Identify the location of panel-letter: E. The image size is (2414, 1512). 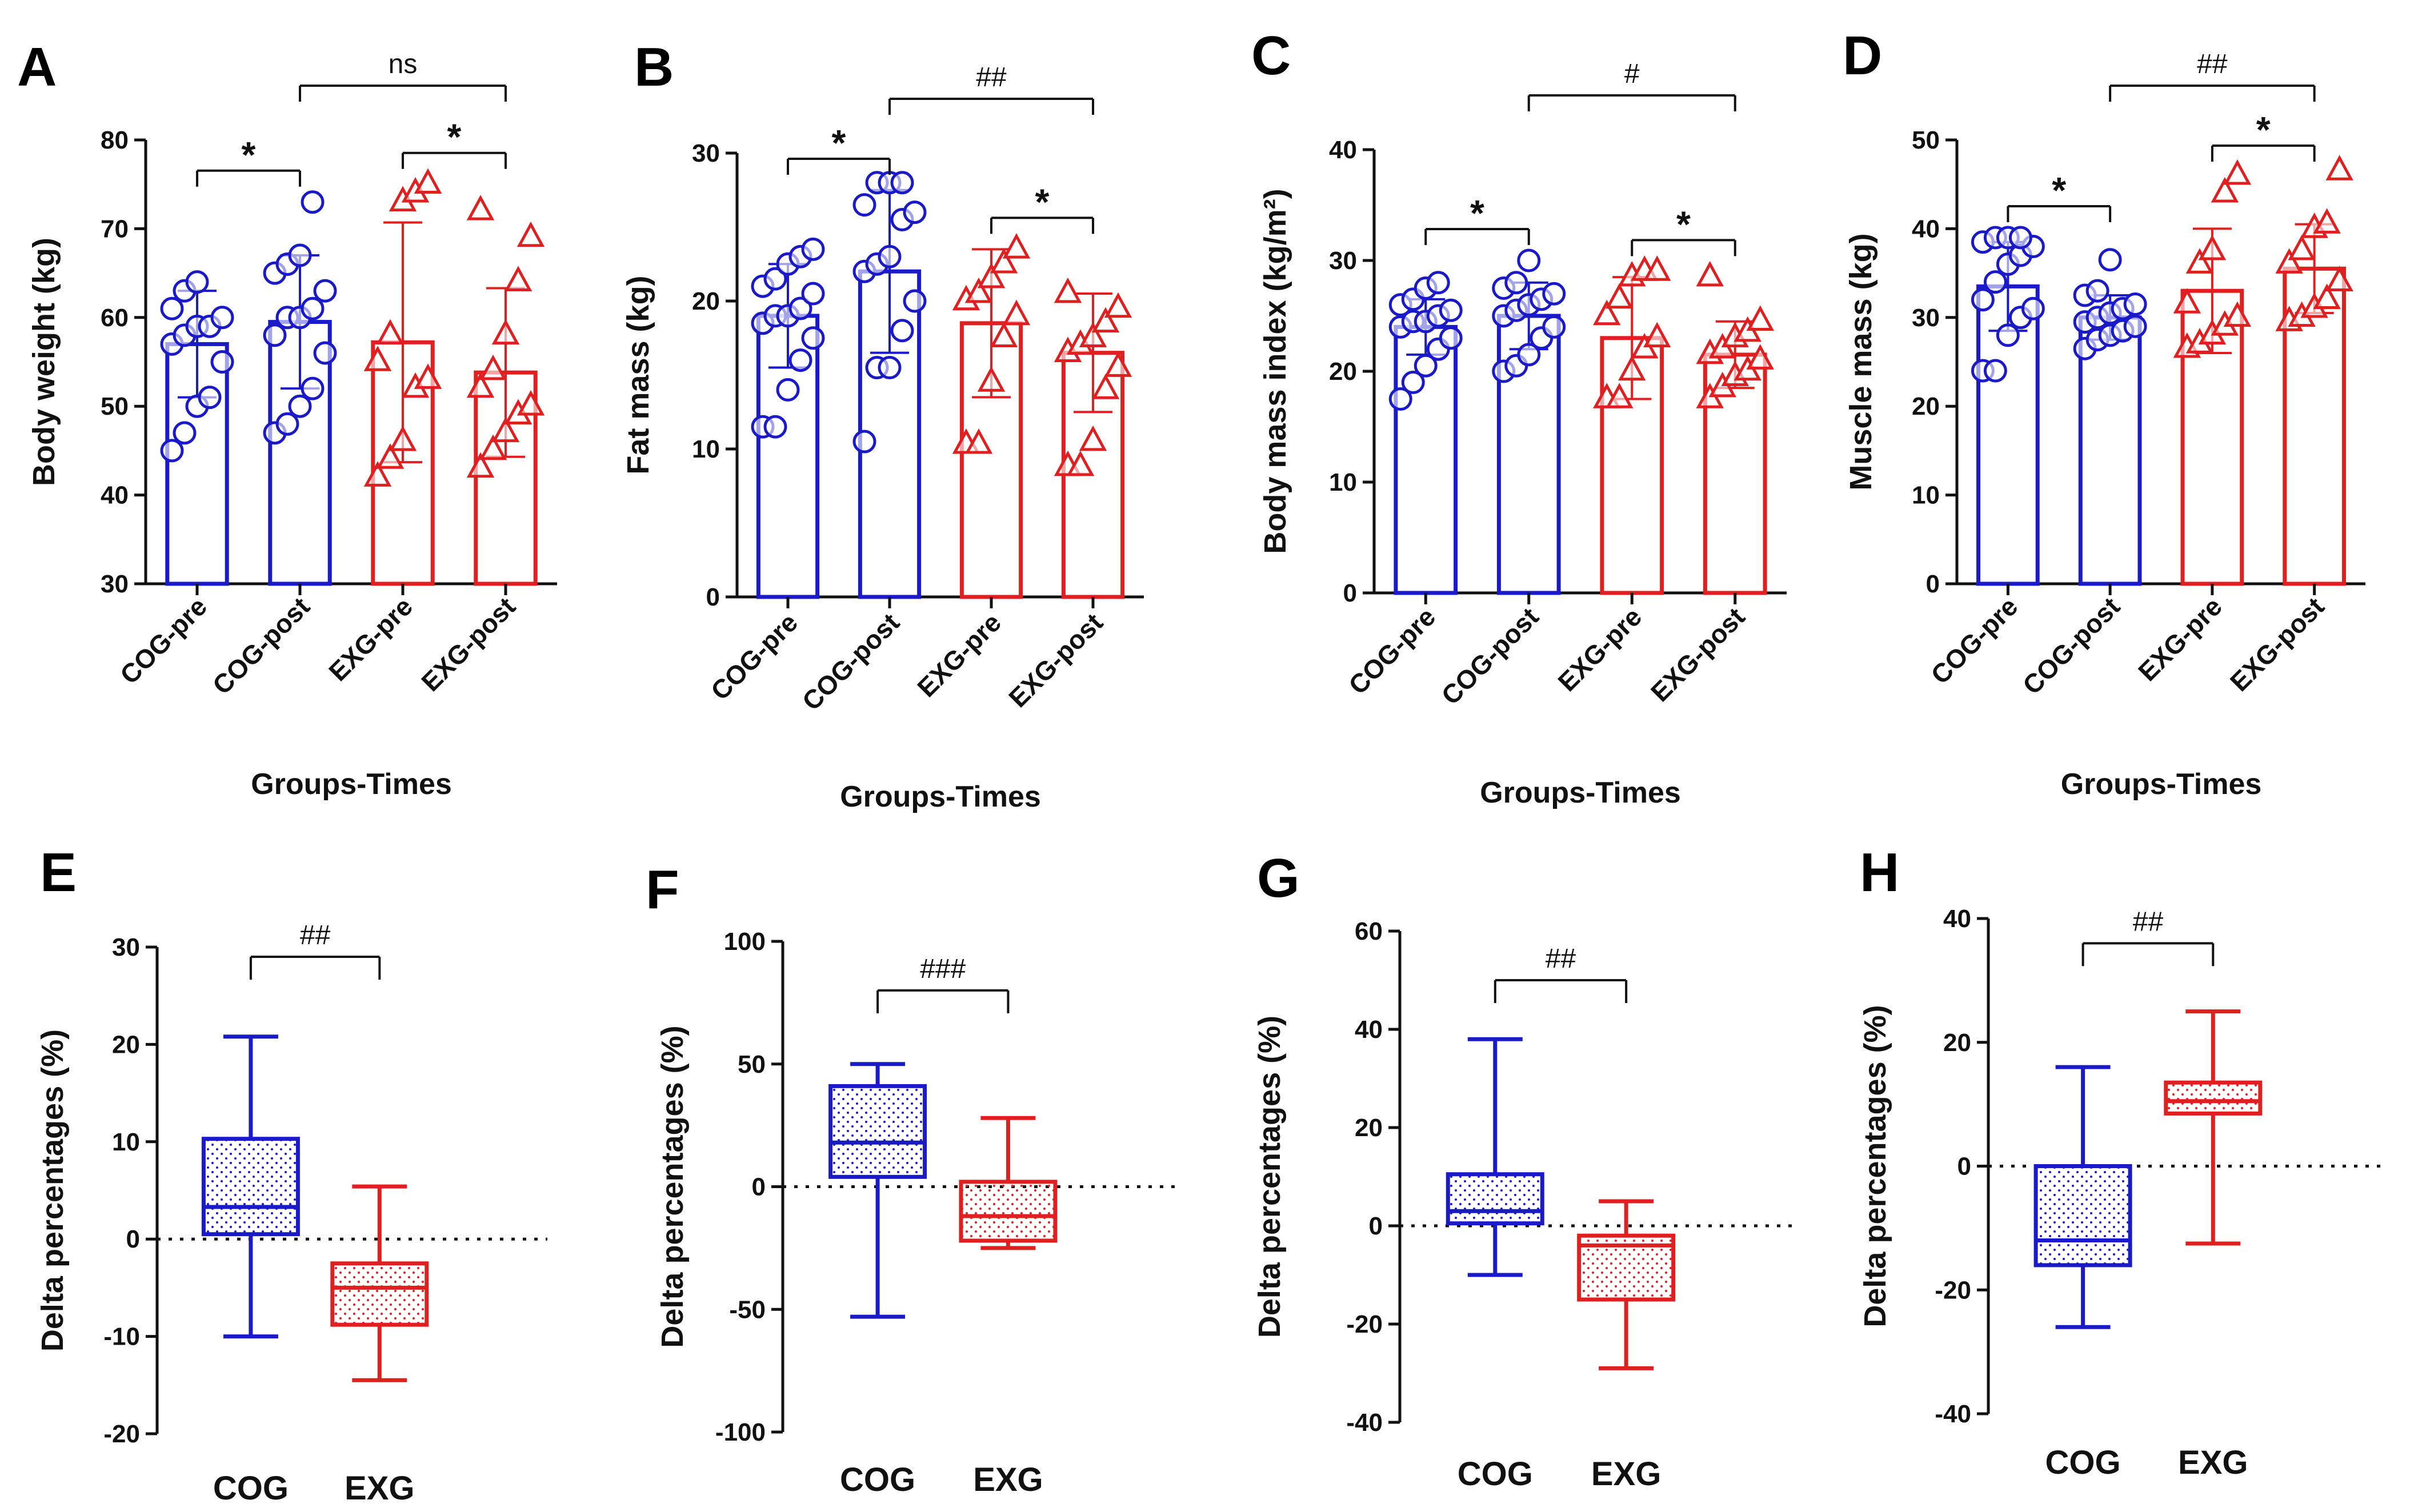
(58, 873).